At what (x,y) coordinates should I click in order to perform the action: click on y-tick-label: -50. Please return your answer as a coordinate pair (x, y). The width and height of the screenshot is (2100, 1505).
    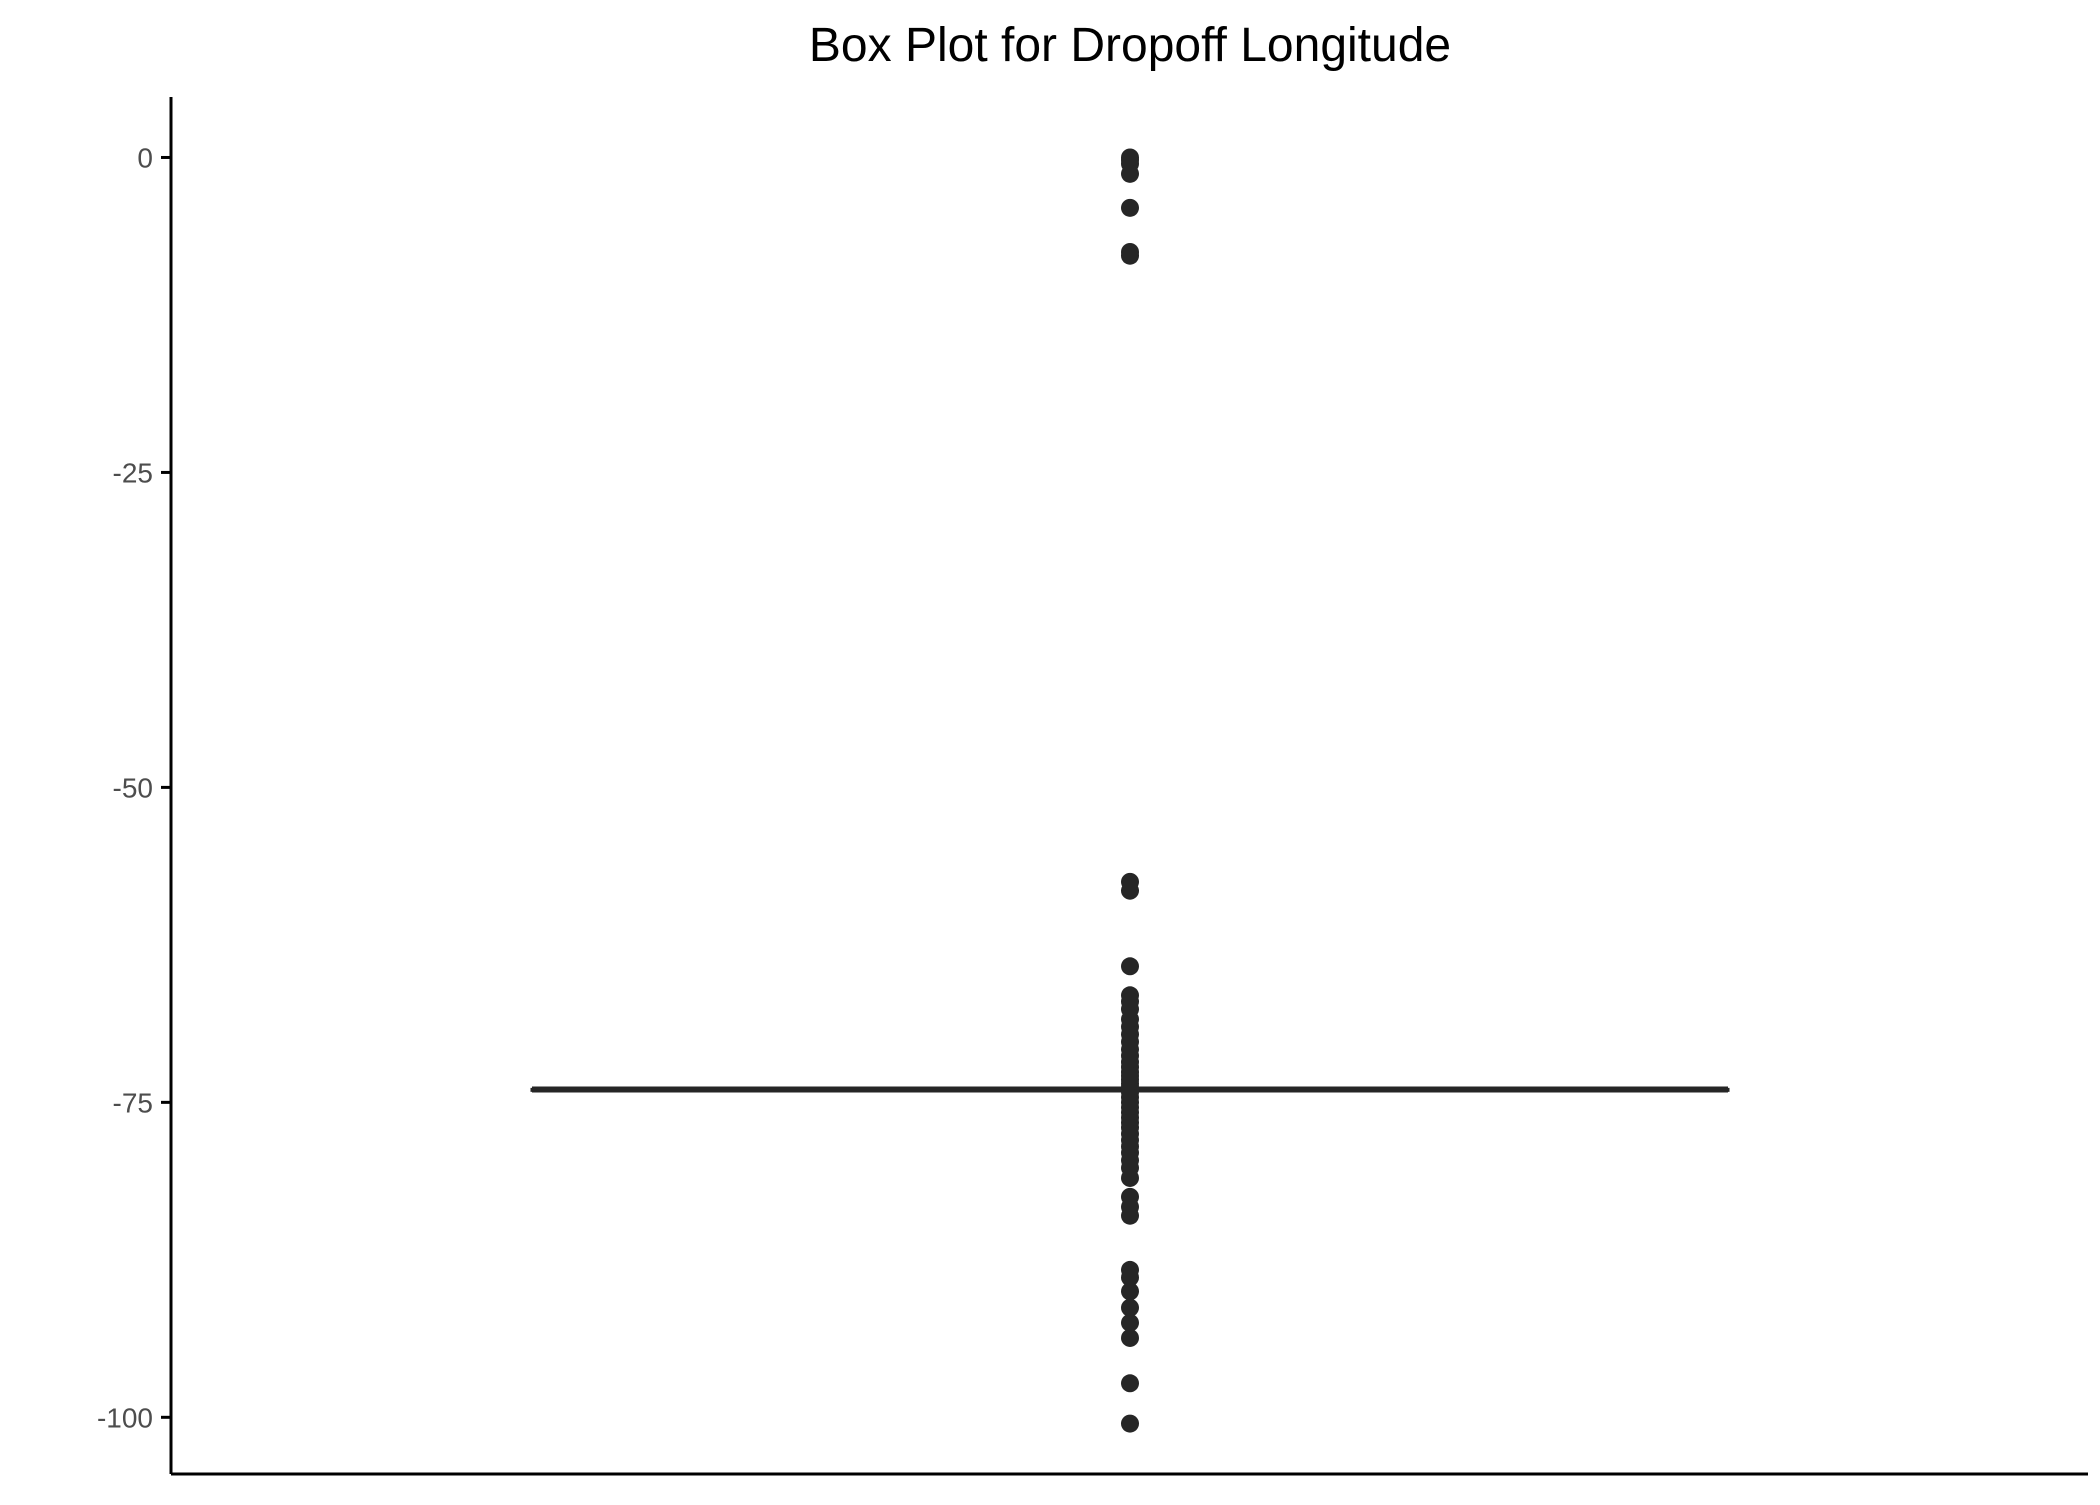
    Looking at the image, I should click on (133, 787).